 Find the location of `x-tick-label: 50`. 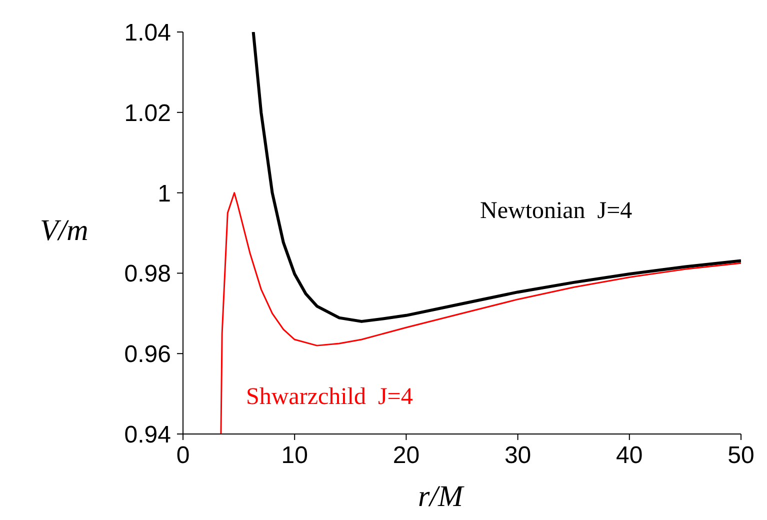

x-tick-label: 50 is located at coordinates (741, 456).